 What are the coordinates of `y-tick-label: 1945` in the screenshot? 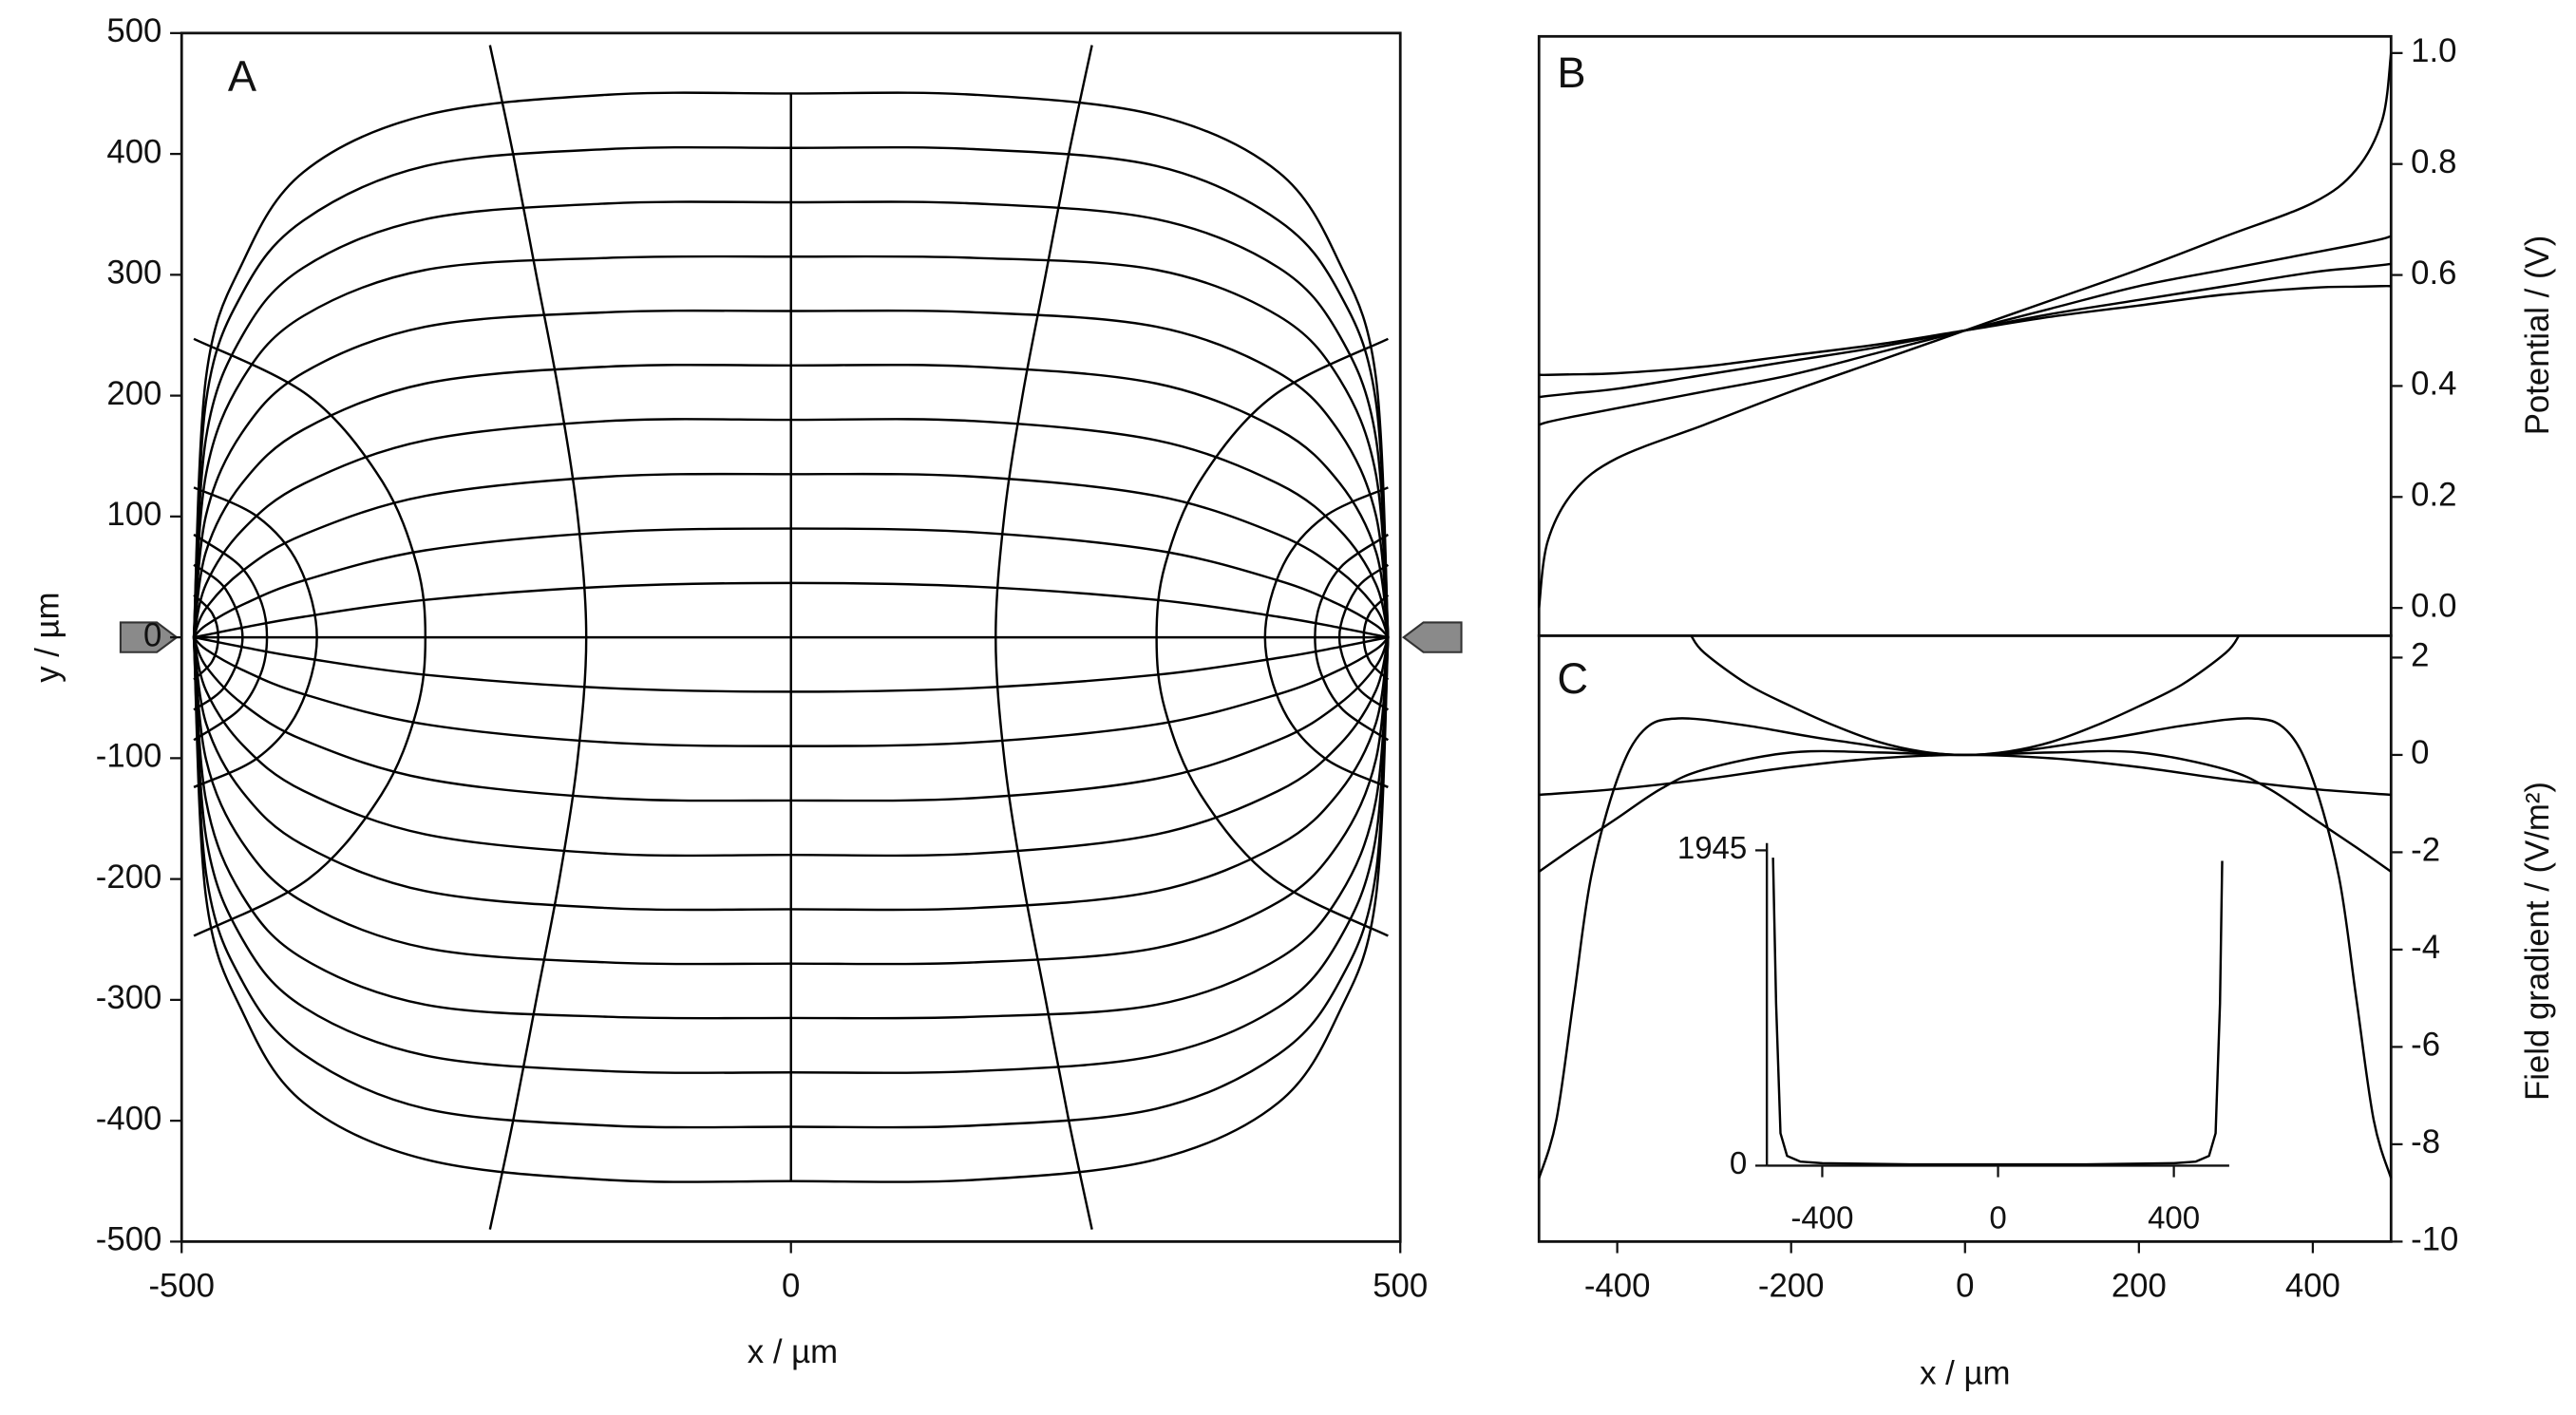 It's located at (1712, 847).